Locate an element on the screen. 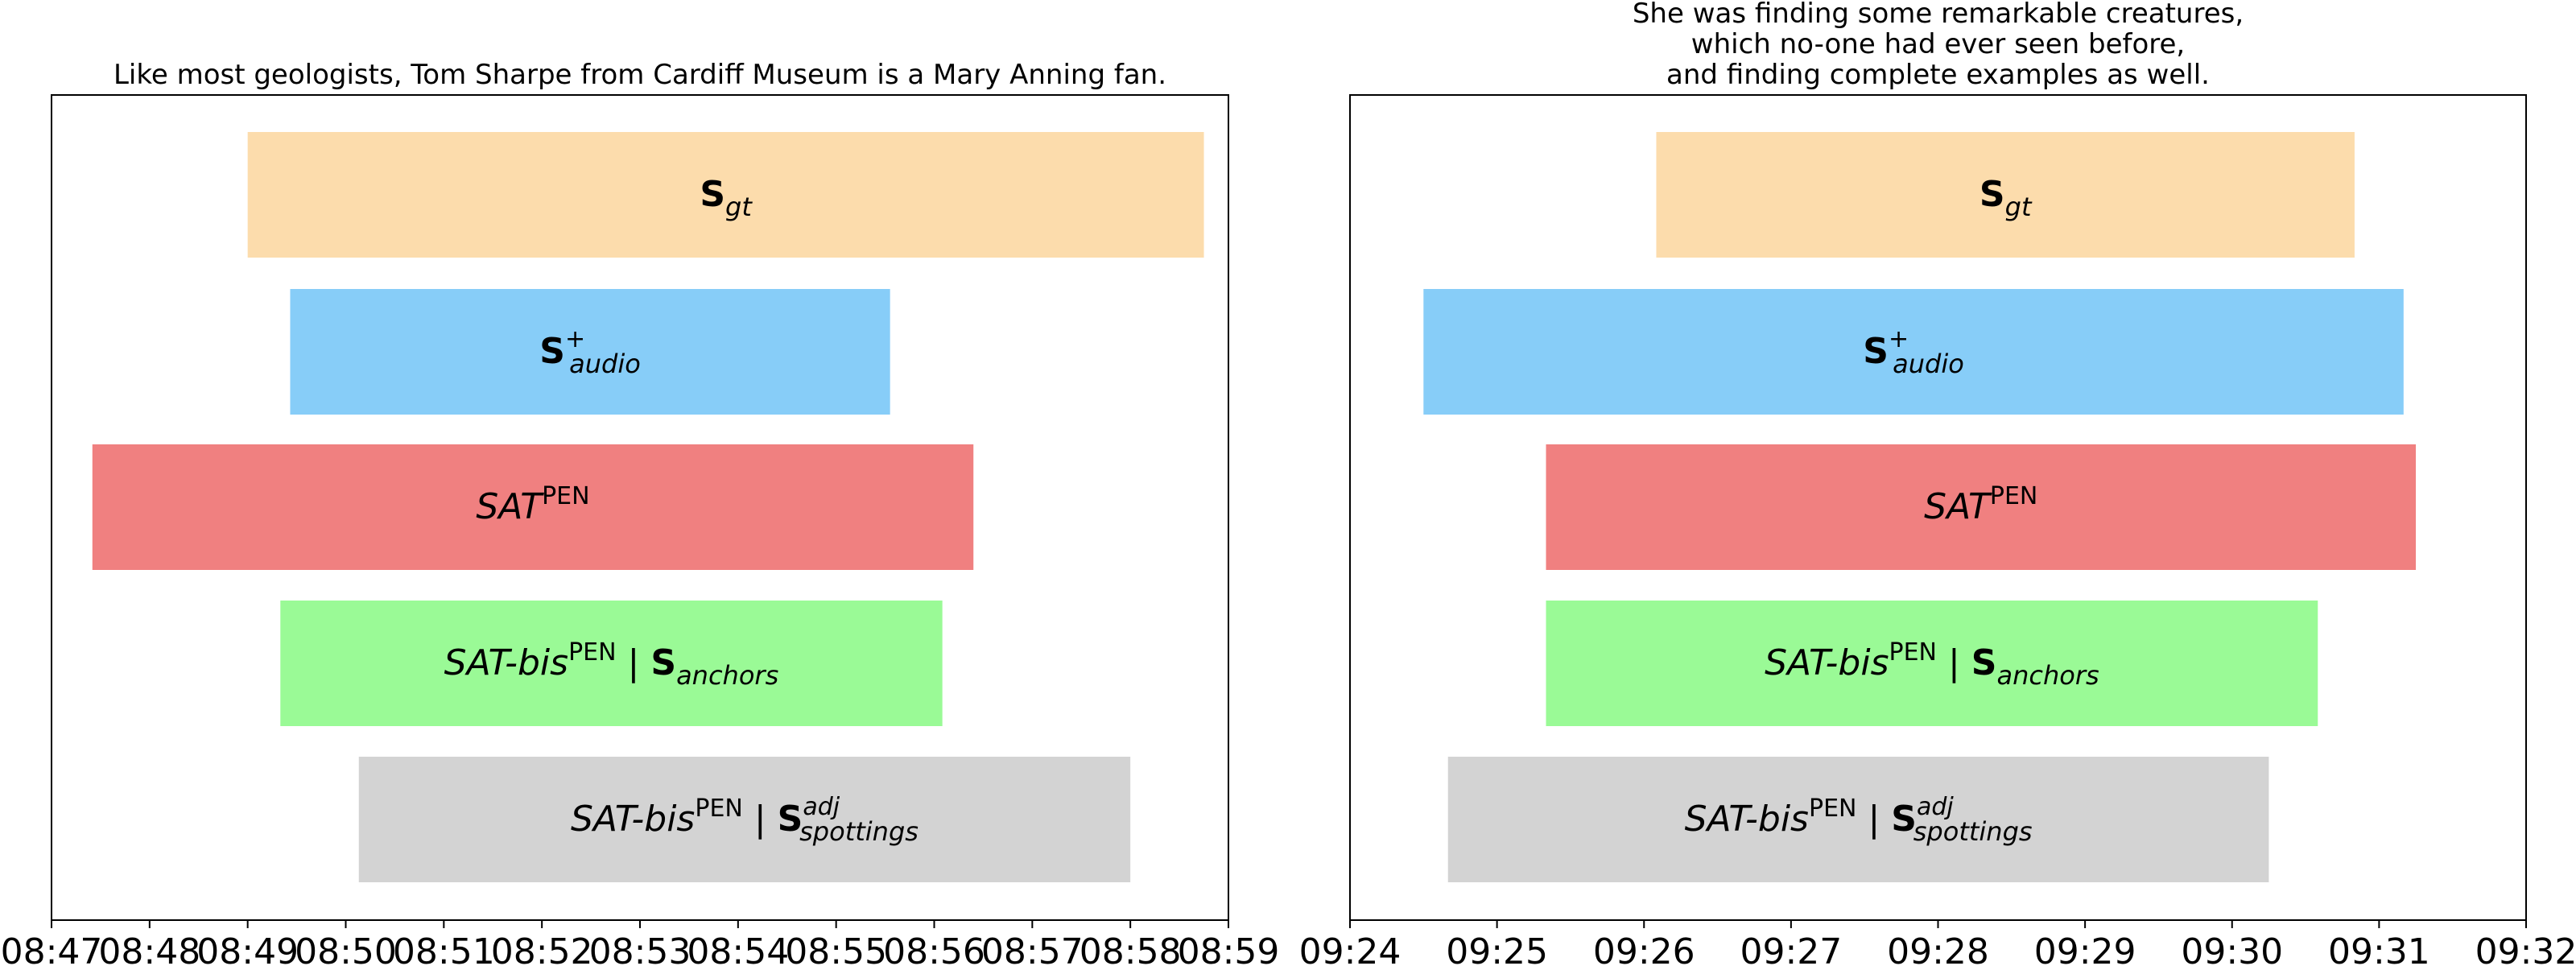  chart-title-line: which no-one had ever seen before, is located at coordinates (1938, 44).